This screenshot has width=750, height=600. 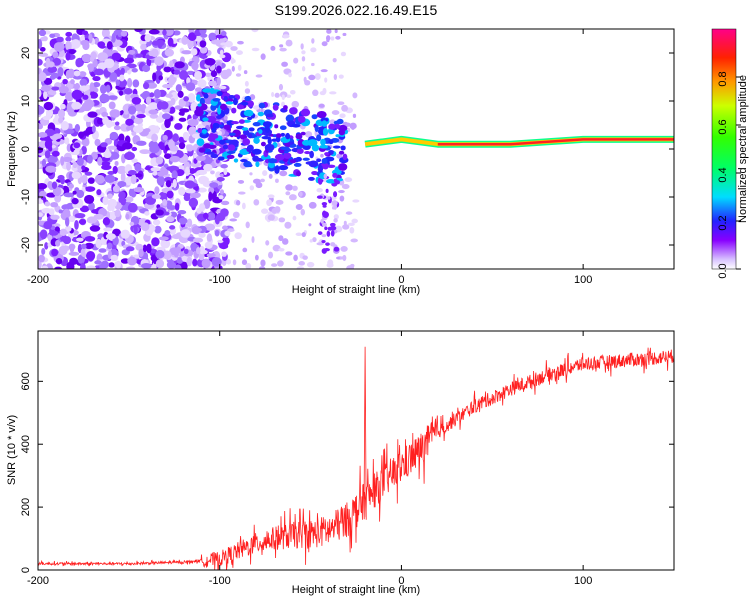 What do you see at coordinates (220, 581) in the screenshot?
I see `snr-xtick-label: -100` at bounding box center [220, 581].